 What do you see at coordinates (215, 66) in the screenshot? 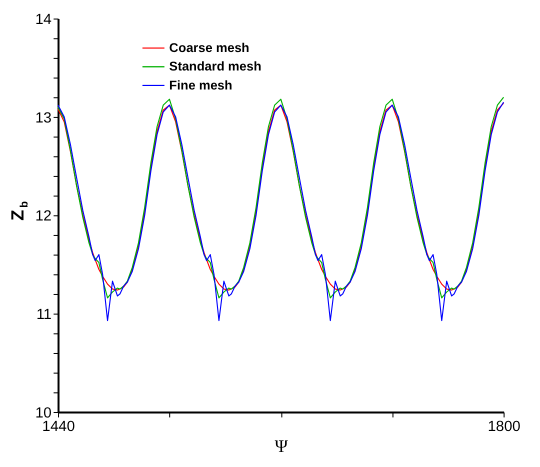
I see `legend-label: Standard mesh` at bounding box center [215, 66].